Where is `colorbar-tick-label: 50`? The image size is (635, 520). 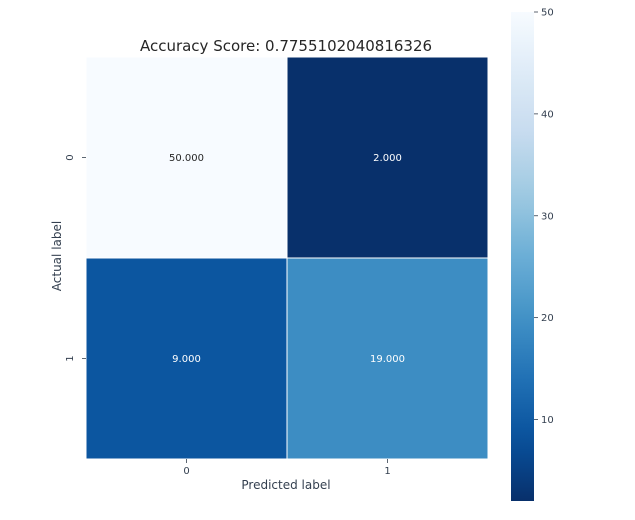
colorbar-tick-label: 50 is located at coordinates (547, 13).